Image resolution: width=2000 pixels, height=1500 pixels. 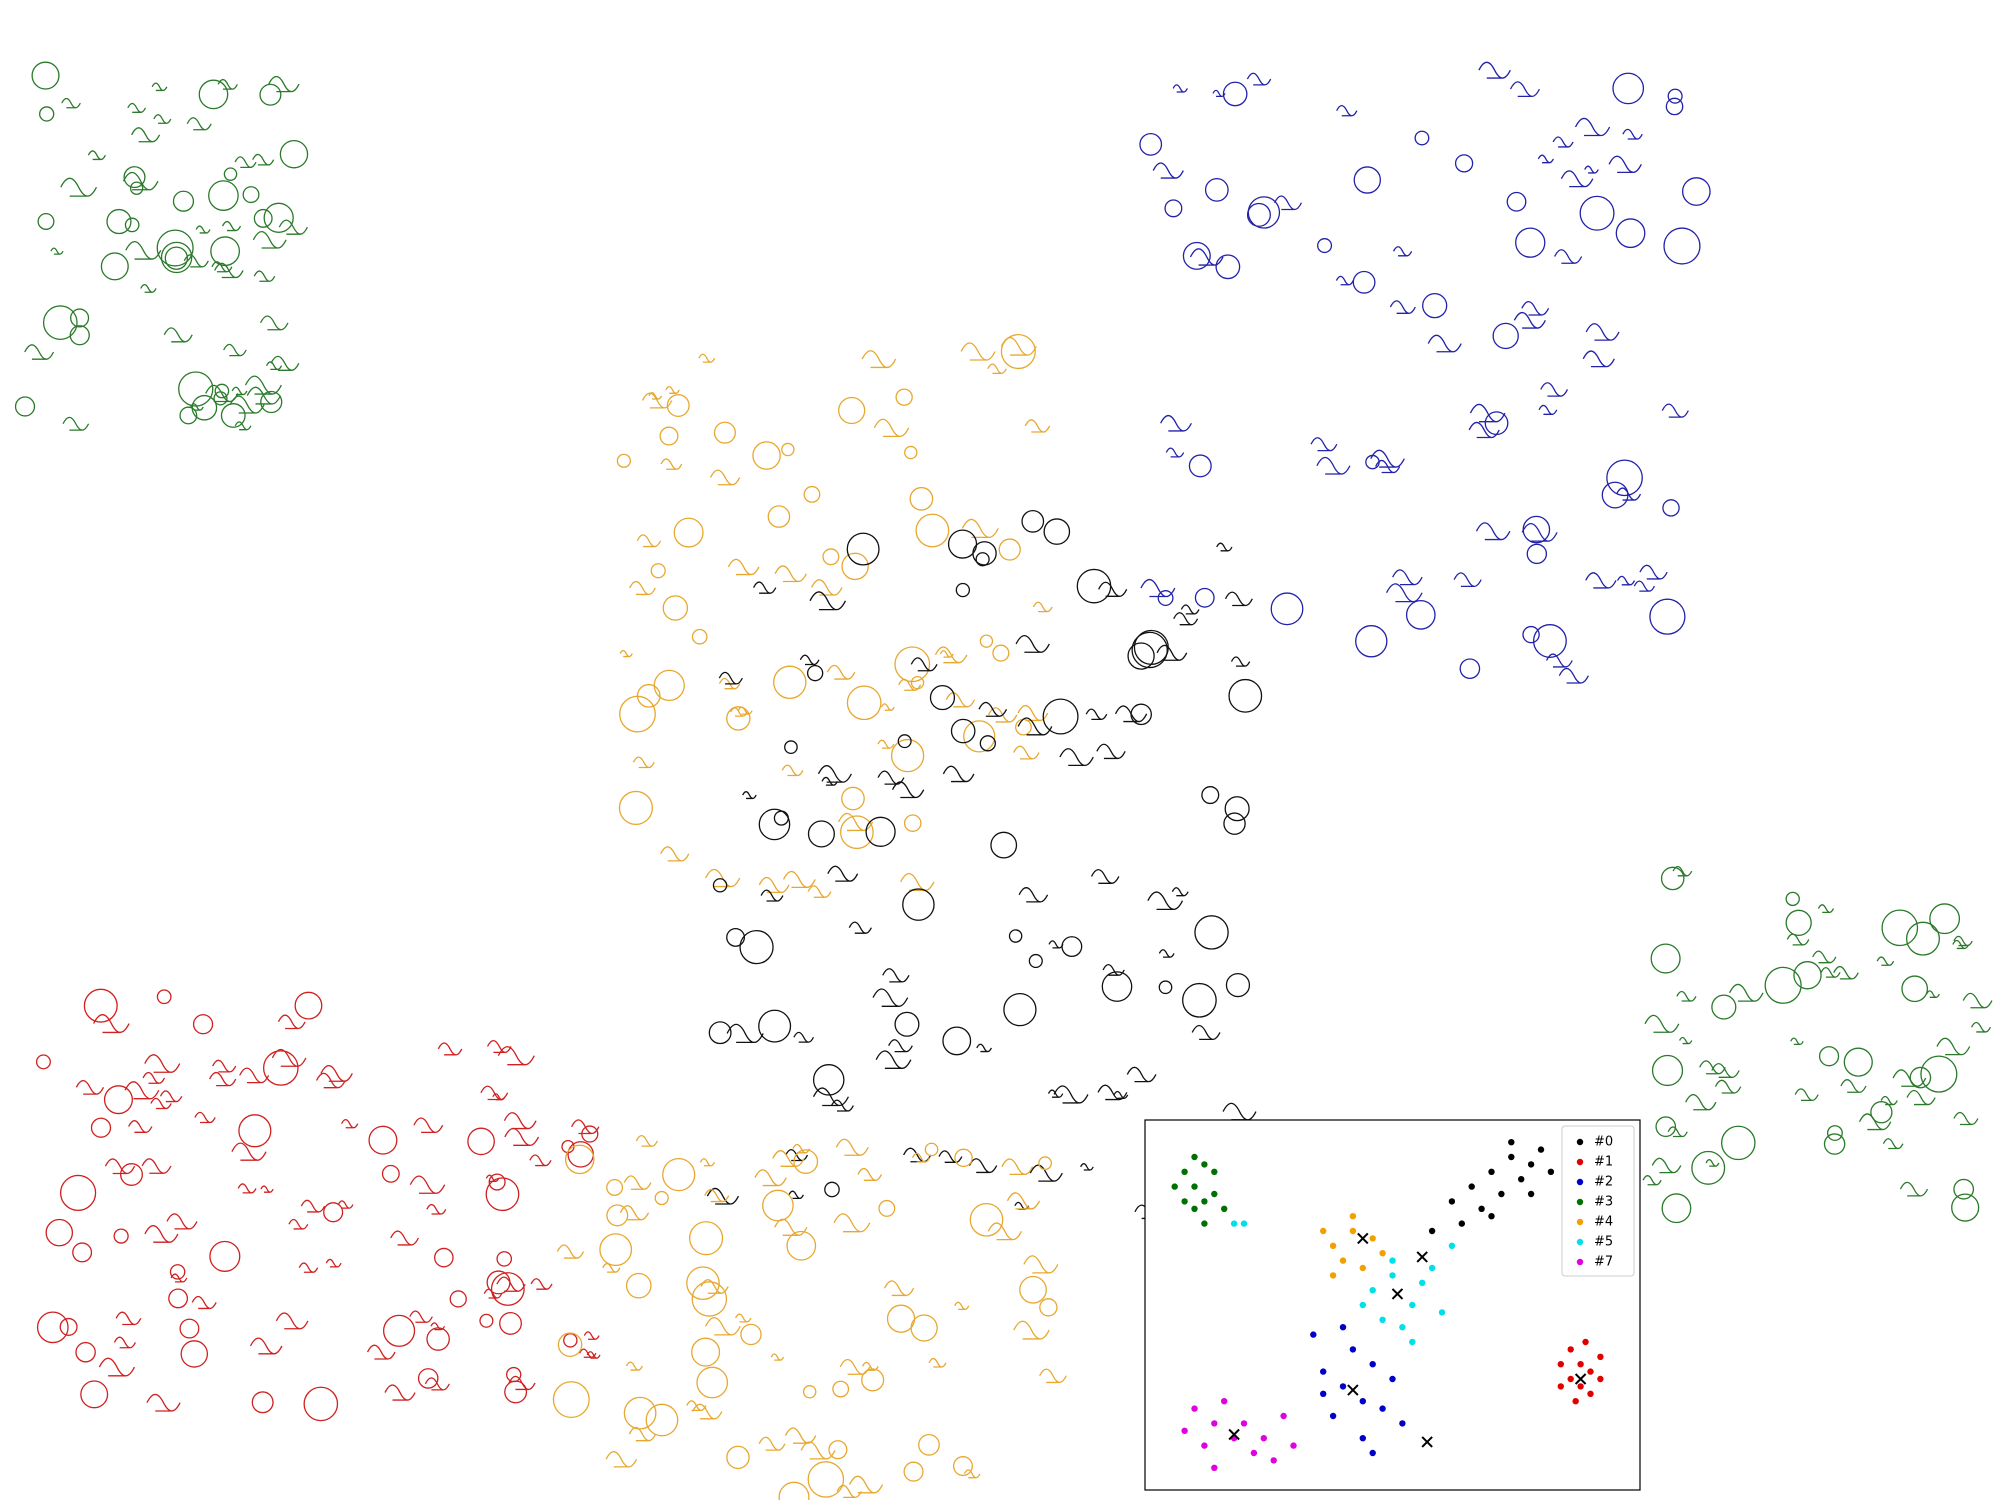 What do you see at coordinates (1603, 1142) in the screenshot?
I see `legend-label: #0` at bounding box center [1603, 1142].